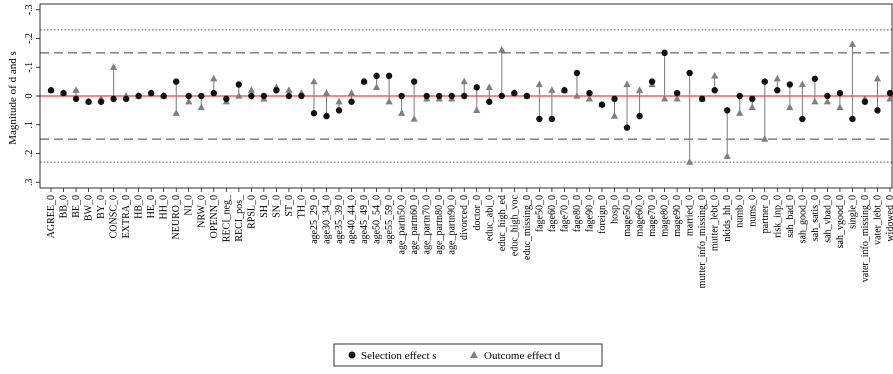  What do you see at coordinates (802, 219) in the screenshot?
I see `x-tick-label: sah_good_0` at bounding box center [802, 219].